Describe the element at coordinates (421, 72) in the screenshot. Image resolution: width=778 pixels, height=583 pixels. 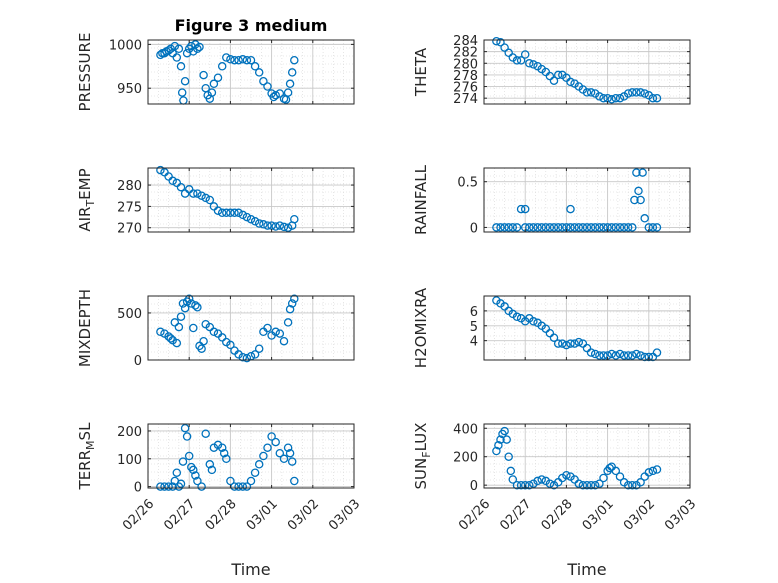
I see `y-axis-label: THETA` at that location.